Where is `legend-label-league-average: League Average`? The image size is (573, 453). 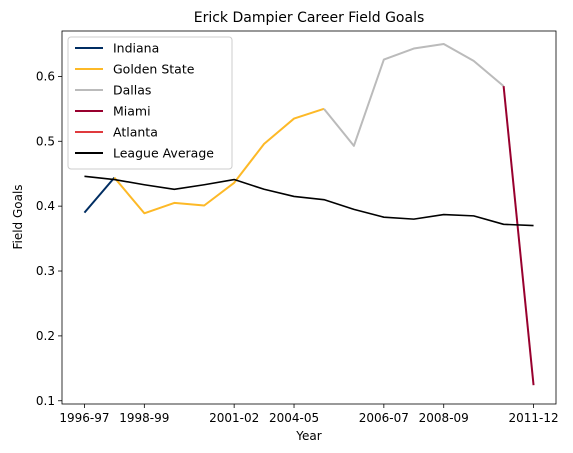 legend-label-league-average: League Average is located at coordinates (163, 153).